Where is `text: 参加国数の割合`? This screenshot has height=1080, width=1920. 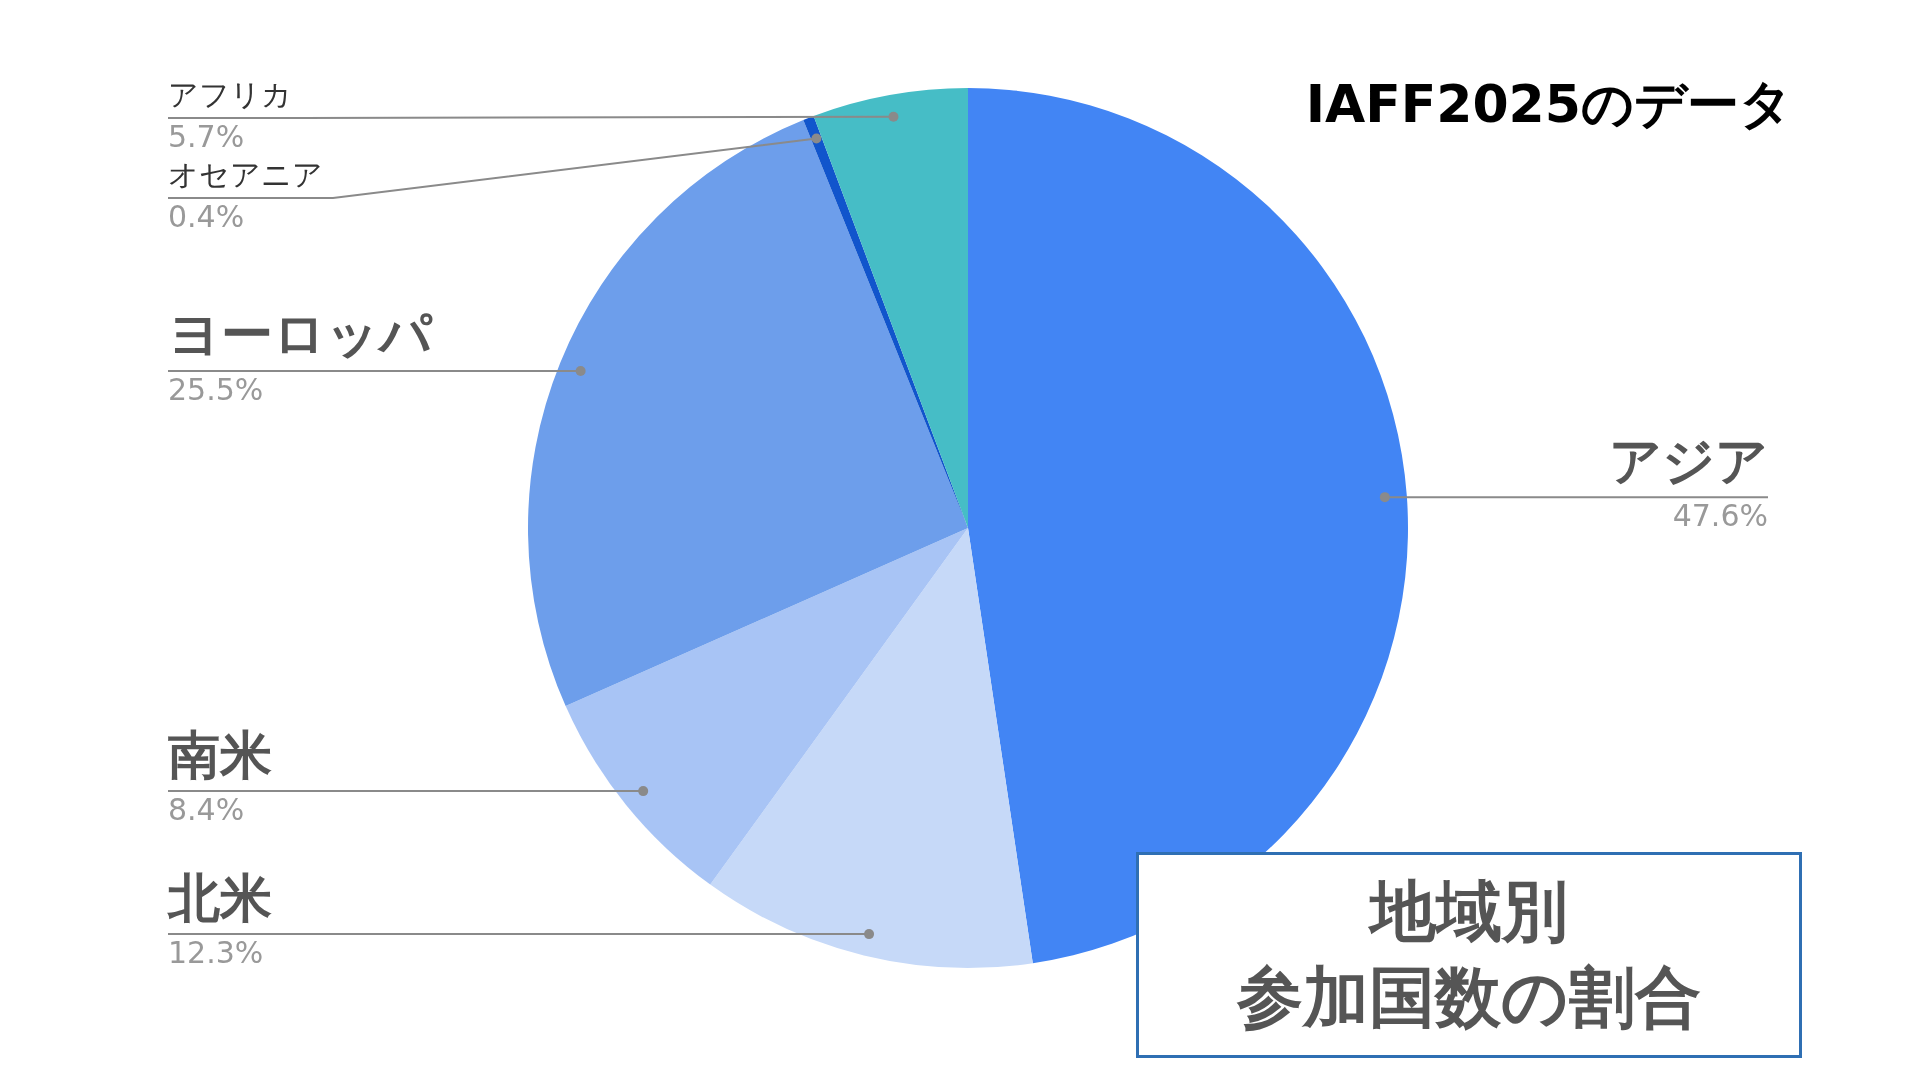 text: 参加国数の割合 is located at coordinates (1469, 998).